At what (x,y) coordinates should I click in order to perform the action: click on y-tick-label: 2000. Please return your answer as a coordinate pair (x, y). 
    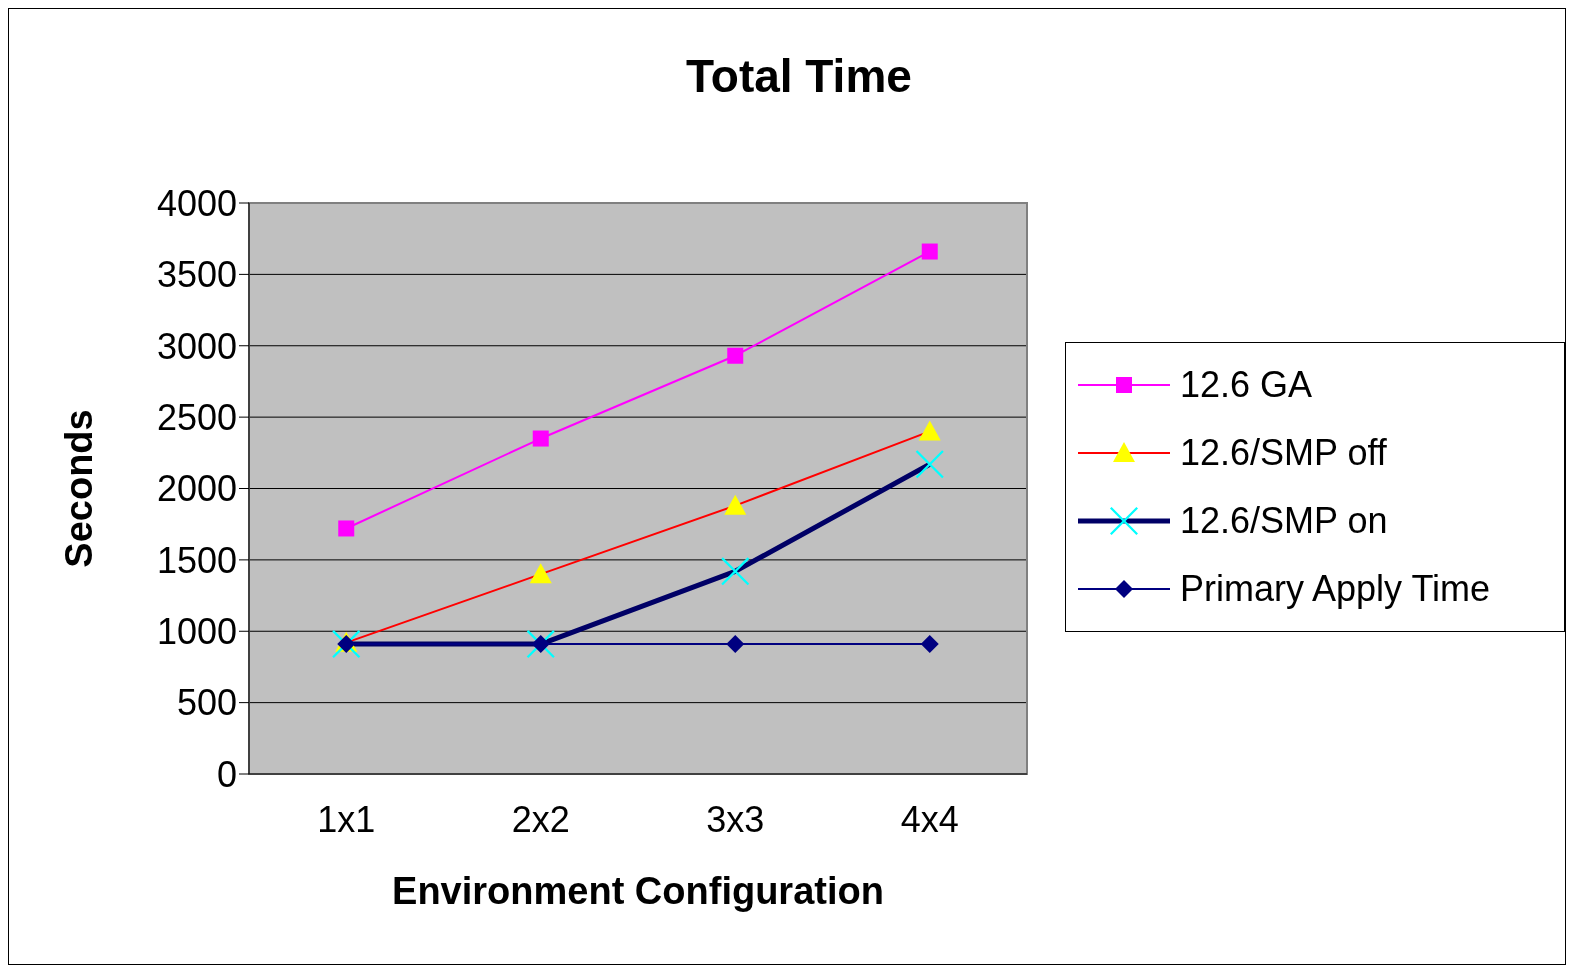
    Looking at the image, I should click on (196, 489).